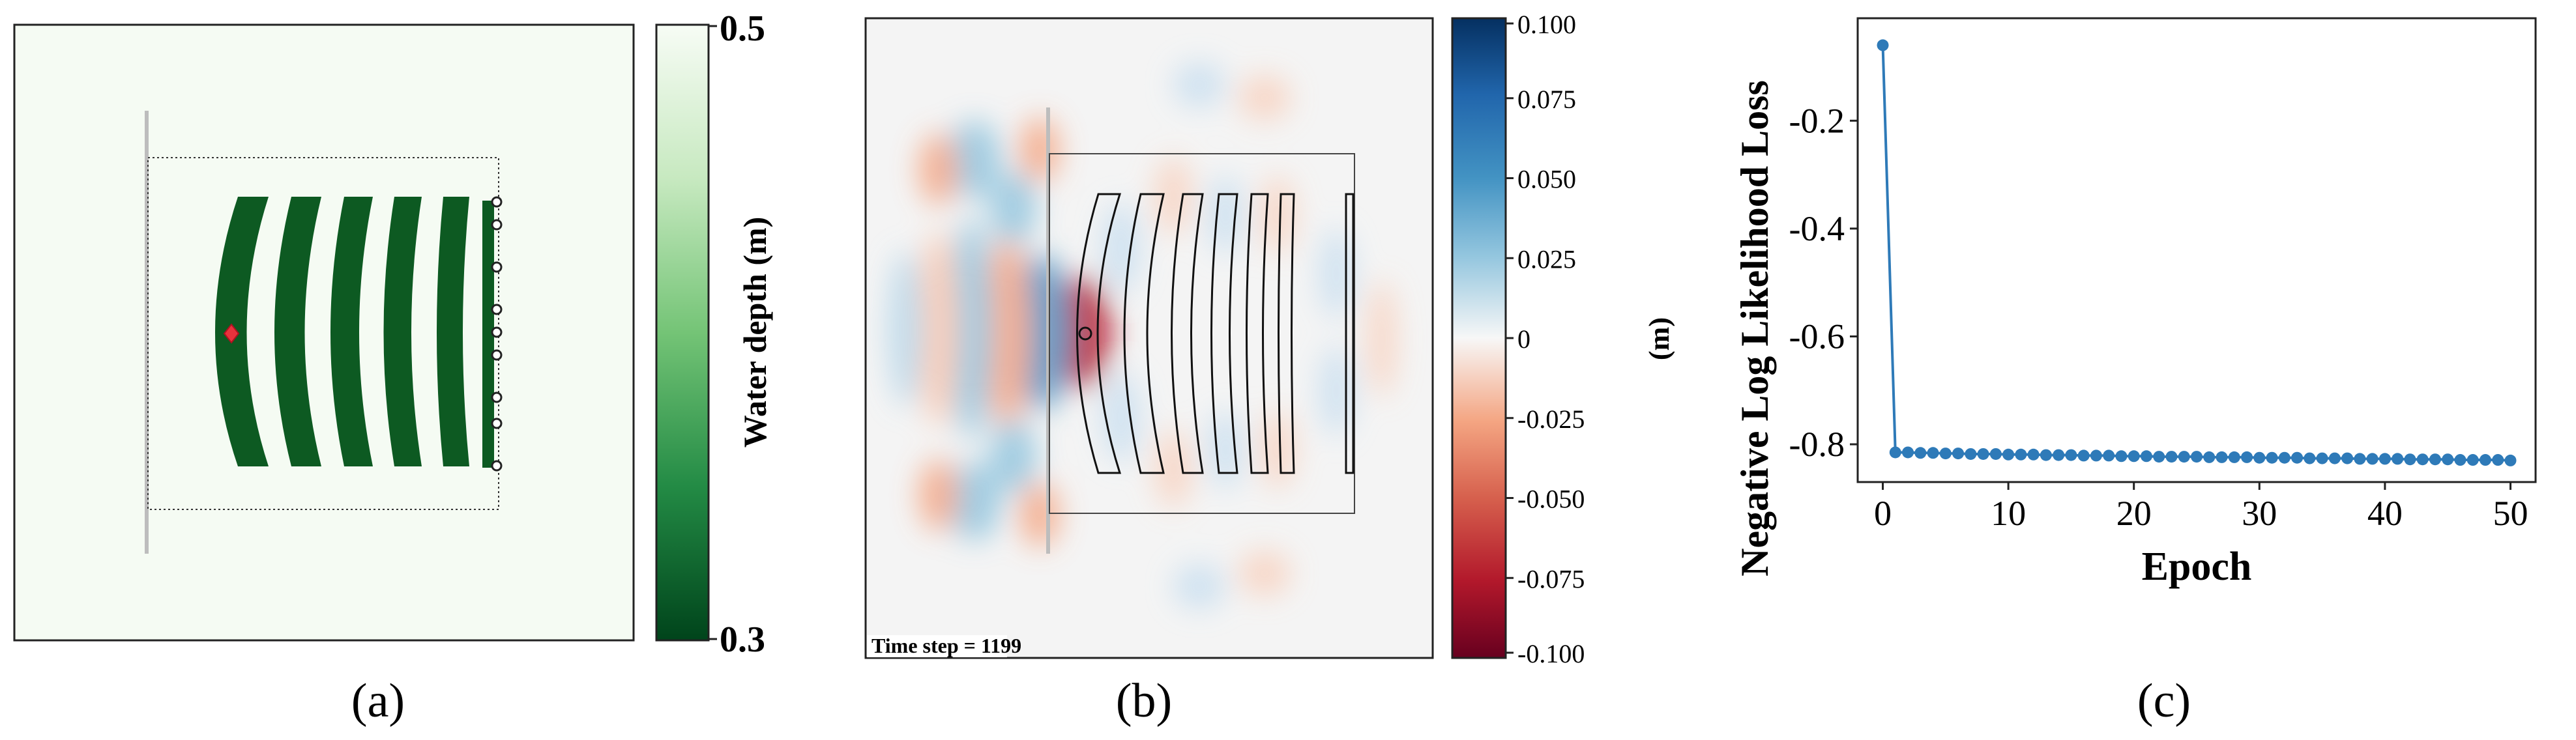 The height and width of the screenshot is (740, 2576). What do you see at coordinates (2164, 701) in the screenshot?
I see `caption-c: (c)` at bounding box center [2164, 701].